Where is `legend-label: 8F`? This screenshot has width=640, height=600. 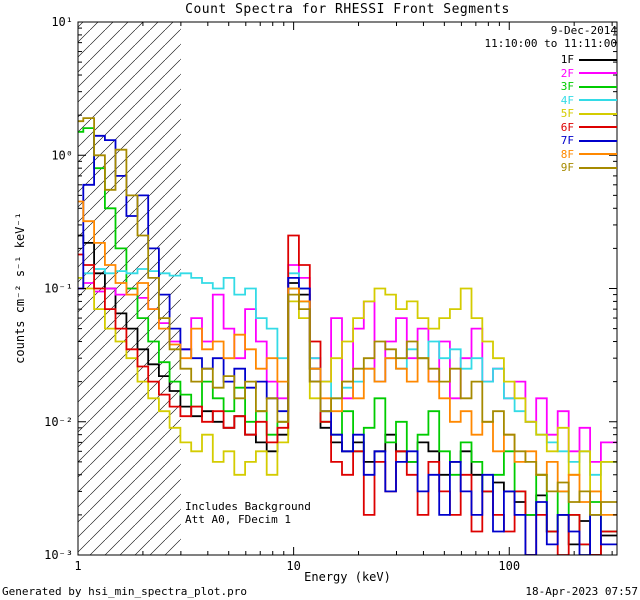 legend-label: 8F is located at coordinates (567, 154).